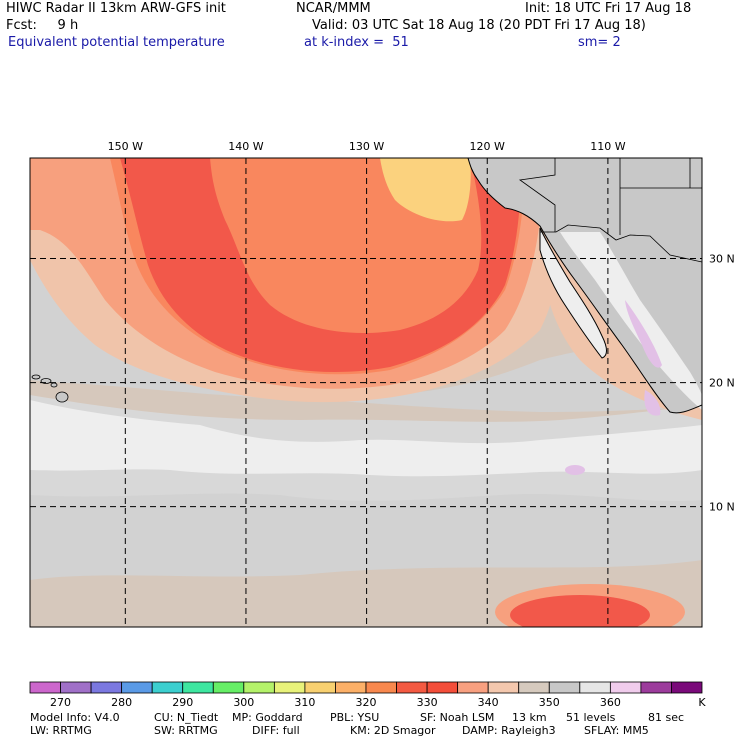 Image resolution: width=740 pixels, height=740 pixels. I want to click on footer-km: KM: 2D Smagor, so click(393, 730).